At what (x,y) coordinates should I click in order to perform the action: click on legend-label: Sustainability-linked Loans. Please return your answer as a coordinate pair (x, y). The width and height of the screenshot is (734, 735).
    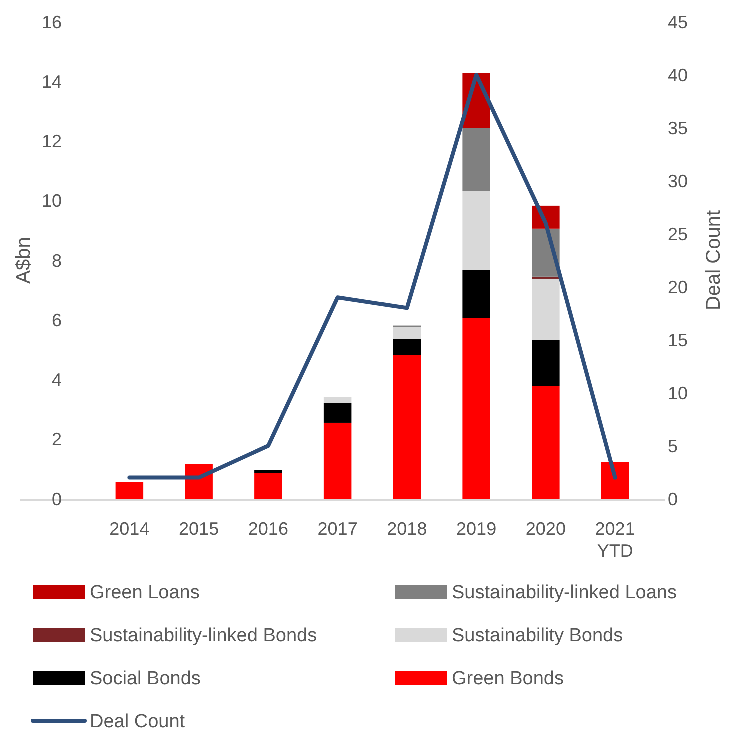
    Looking at the image, I should click on (564, 593).